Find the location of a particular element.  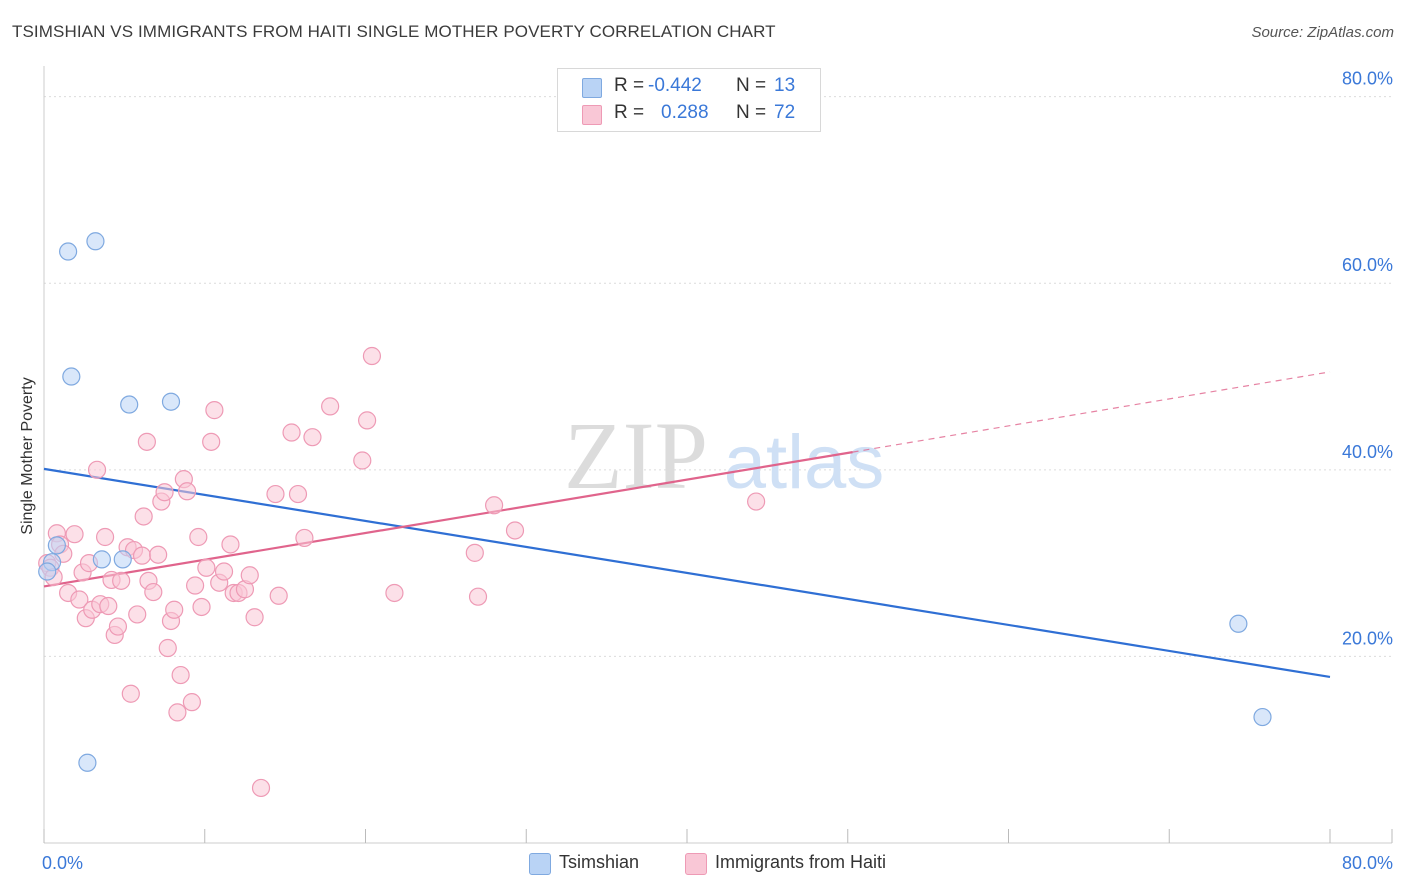

y-tick-label: 40.0% is located at coordinates (1367, 452).